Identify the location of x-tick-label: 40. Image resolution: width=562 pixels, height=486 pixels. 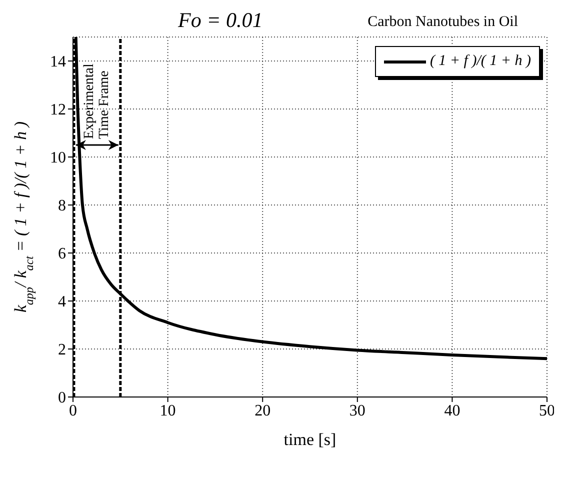
(452, 411).